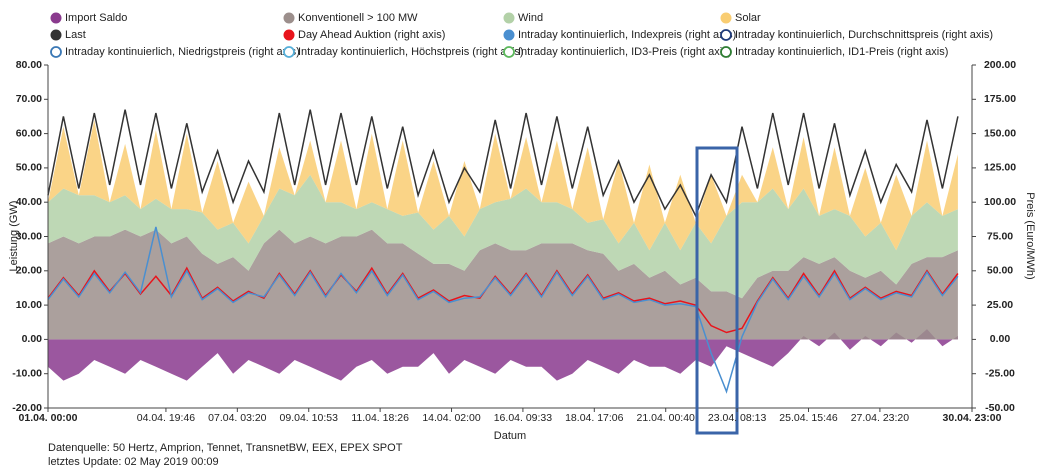  Describe the element at coordinates (503, 355) in the screenshot. I see `area` at that location.